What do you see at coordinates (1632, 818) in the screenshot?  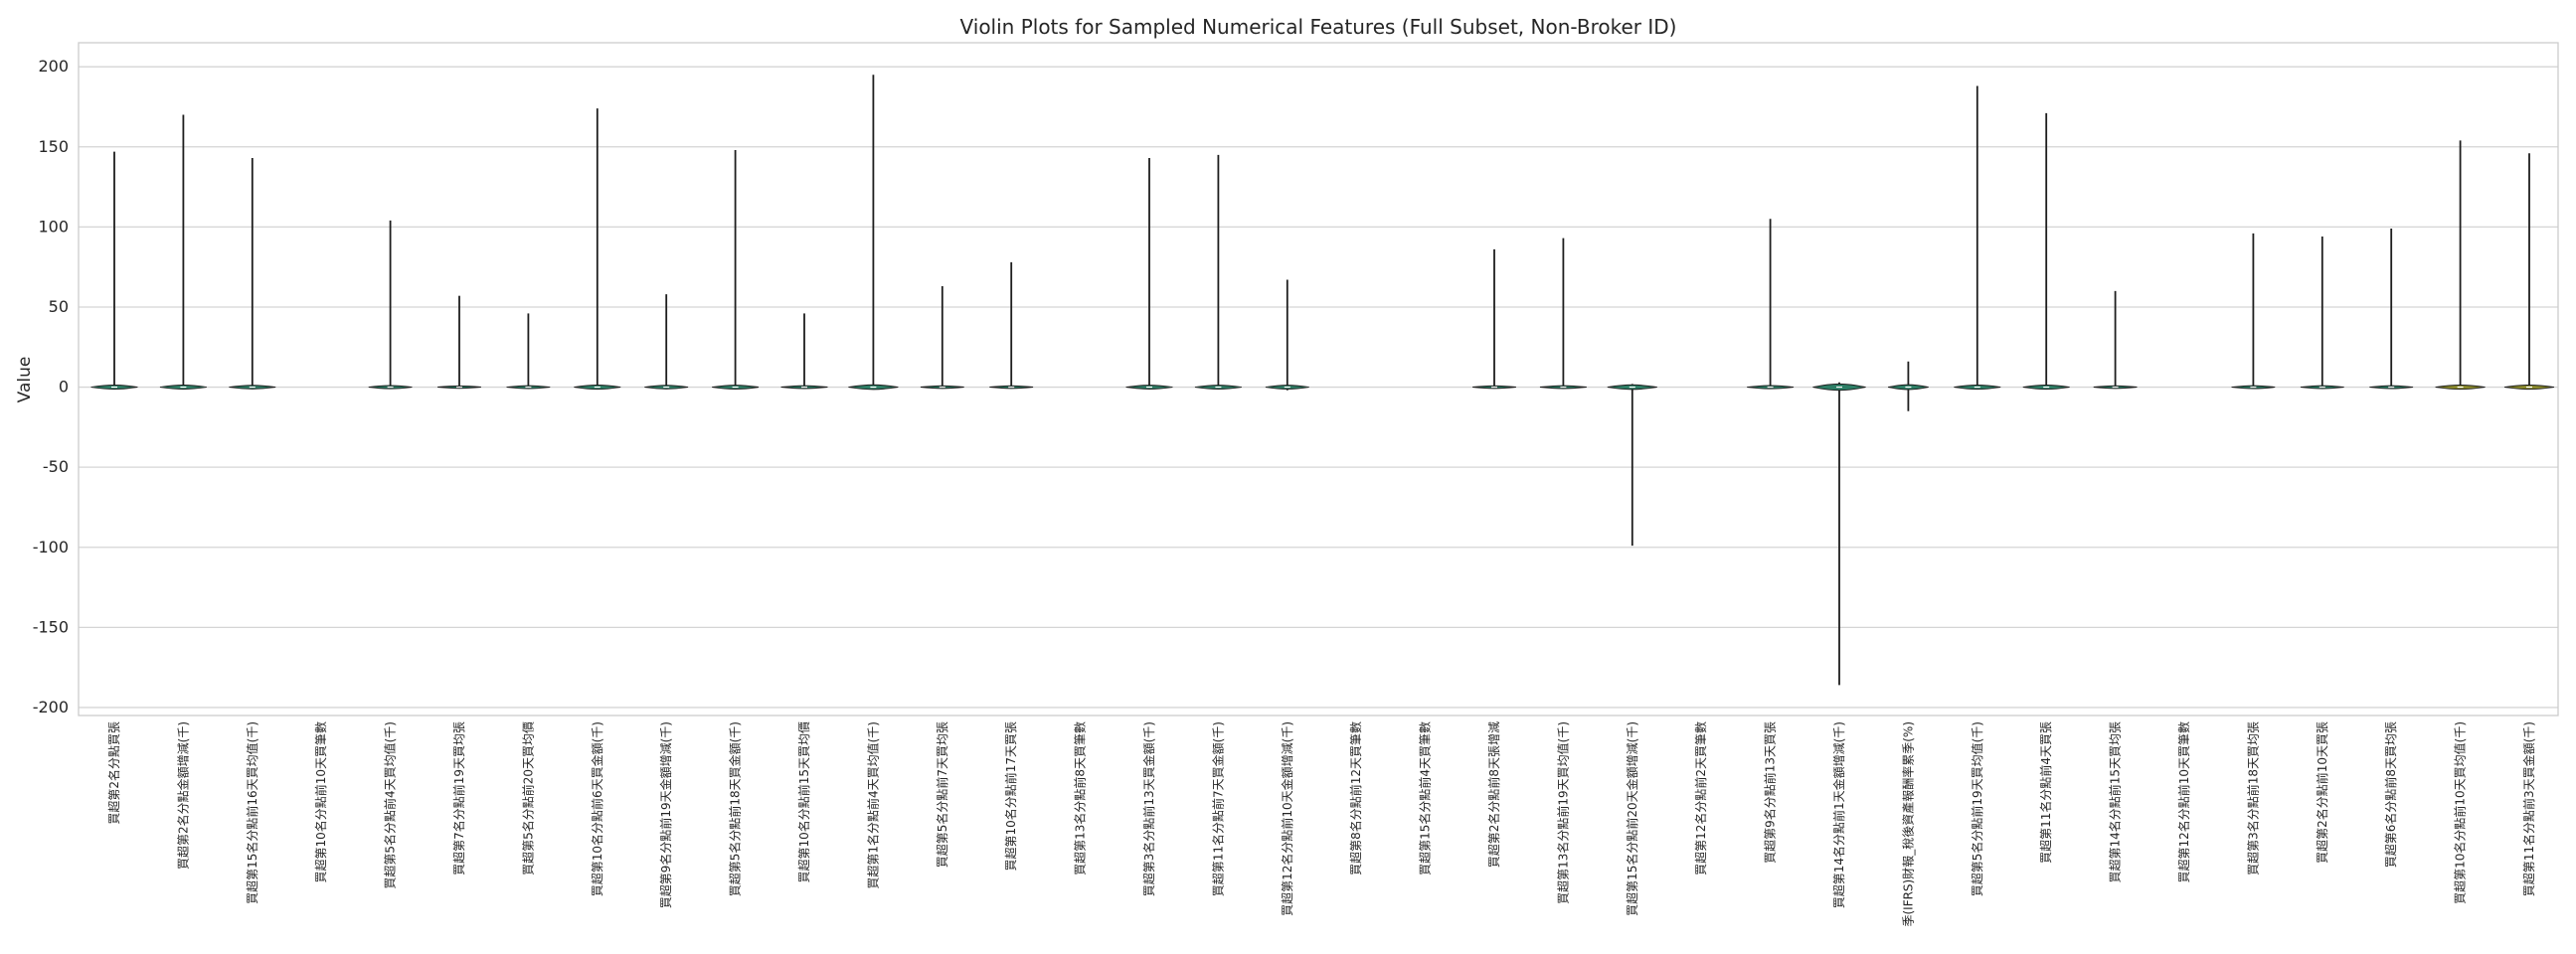 I see `x-tick-label: 買超第15名分點前20天金額增減(千)` at bounding box center [1632, 818].